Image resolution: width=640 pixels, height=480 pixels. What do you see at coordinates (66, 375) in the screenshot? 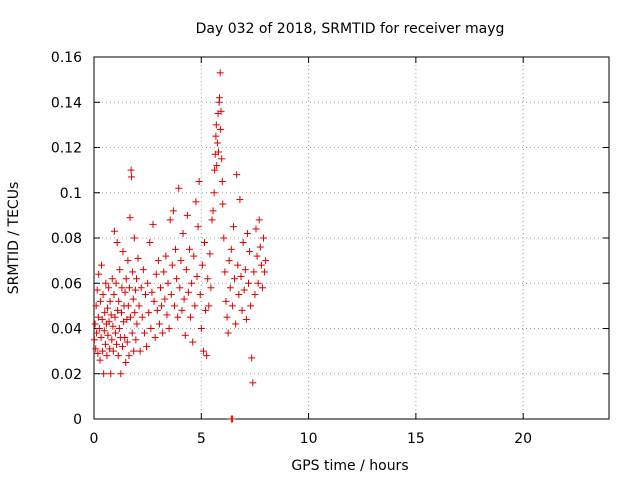
I see `y-tick-label: 0.02` at bounding box center [66, 375].